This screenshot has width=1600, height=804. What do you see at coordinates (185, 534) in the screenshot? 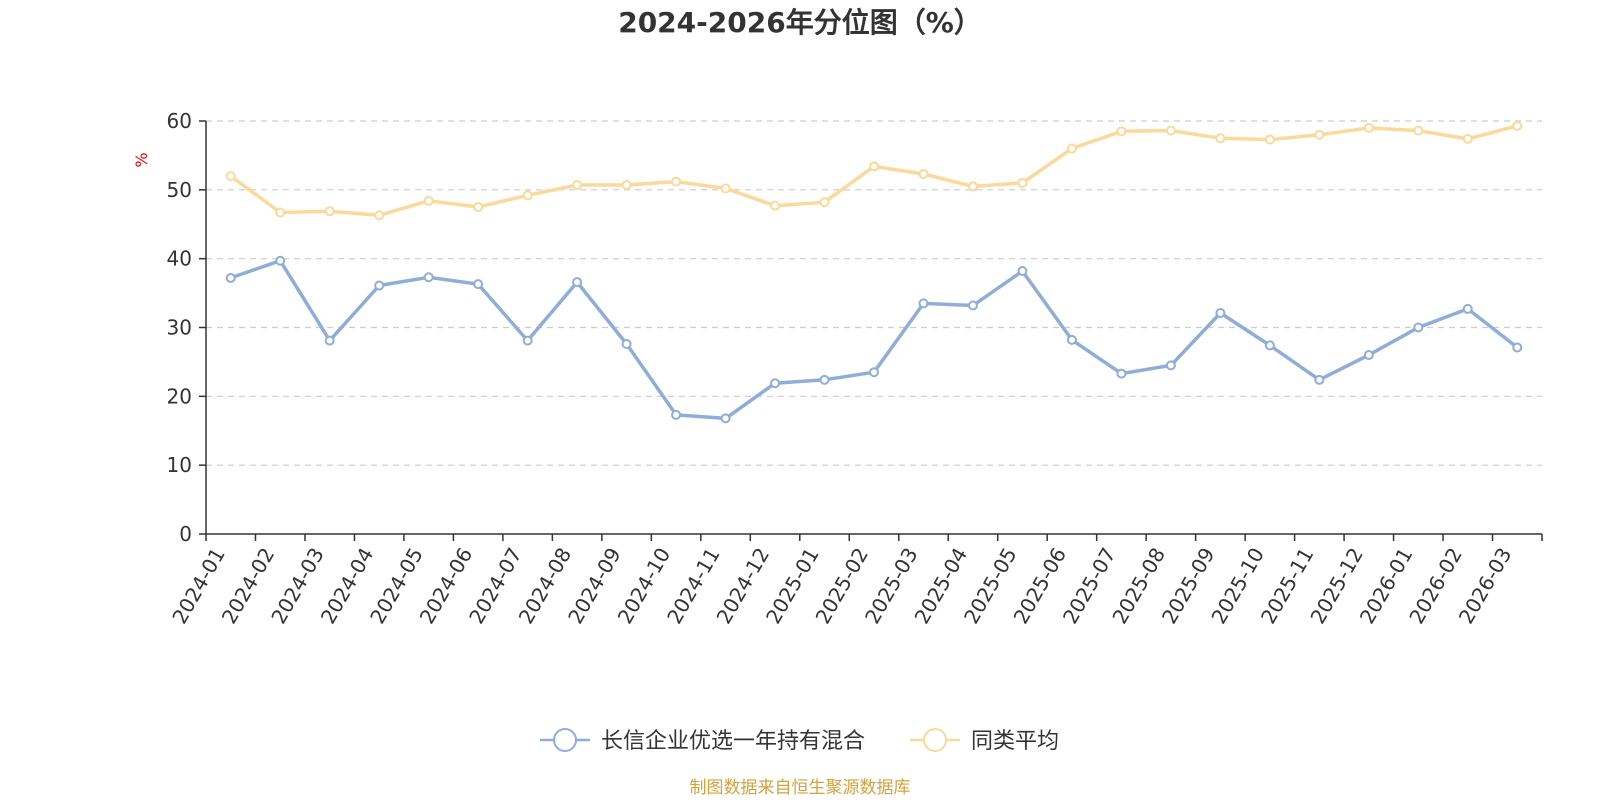
I see `y-tick-label: 0` at bounding box center [185, 534].